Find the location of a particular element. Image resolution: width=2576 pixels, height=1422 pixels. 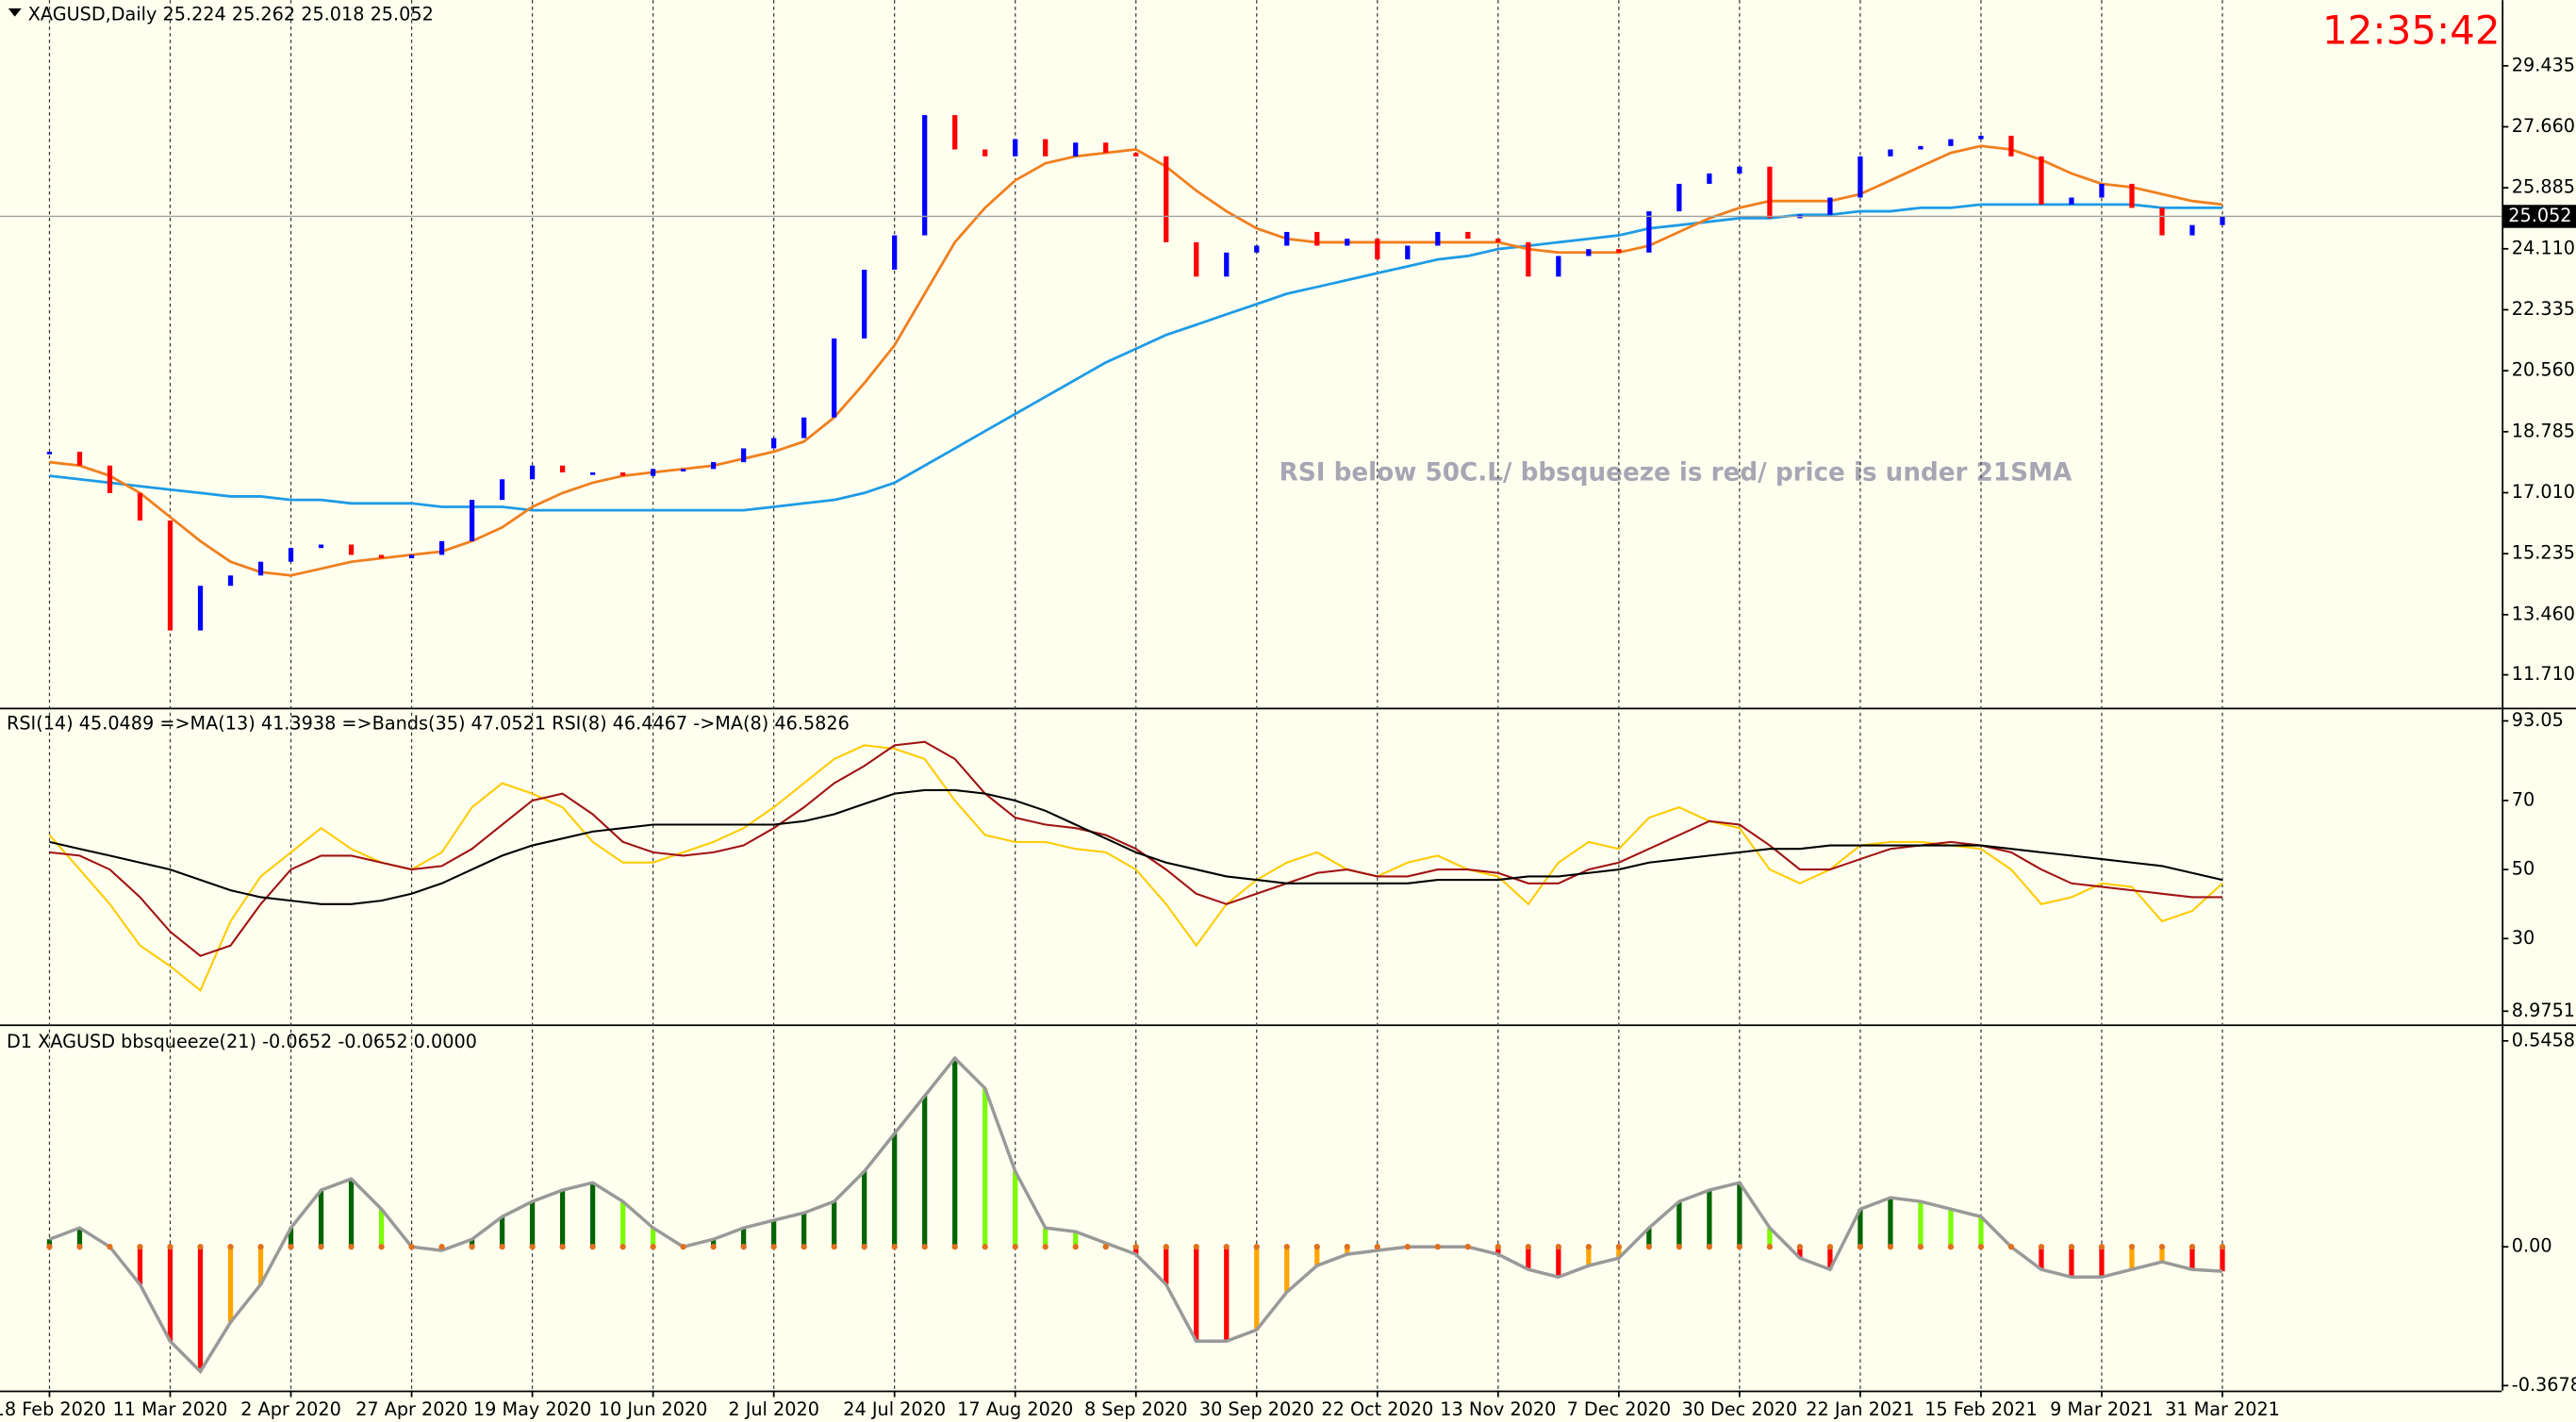

indicator-line is located at coordinates (1136, 848).